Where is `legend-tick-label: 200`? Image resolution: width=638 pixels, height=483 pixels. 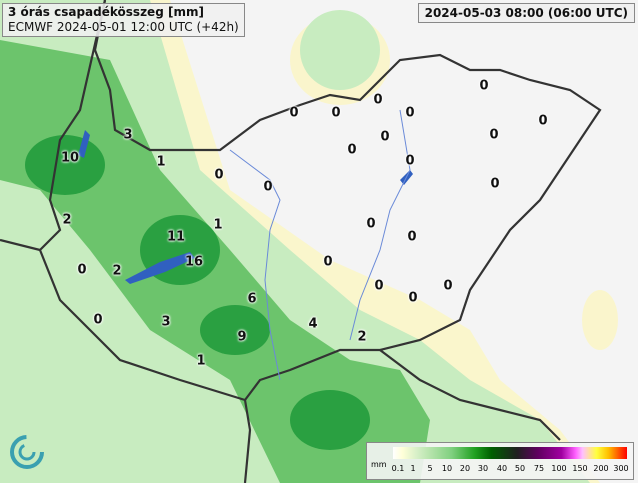
legend-tick-label: 200 is located at coordinates (601, 468).